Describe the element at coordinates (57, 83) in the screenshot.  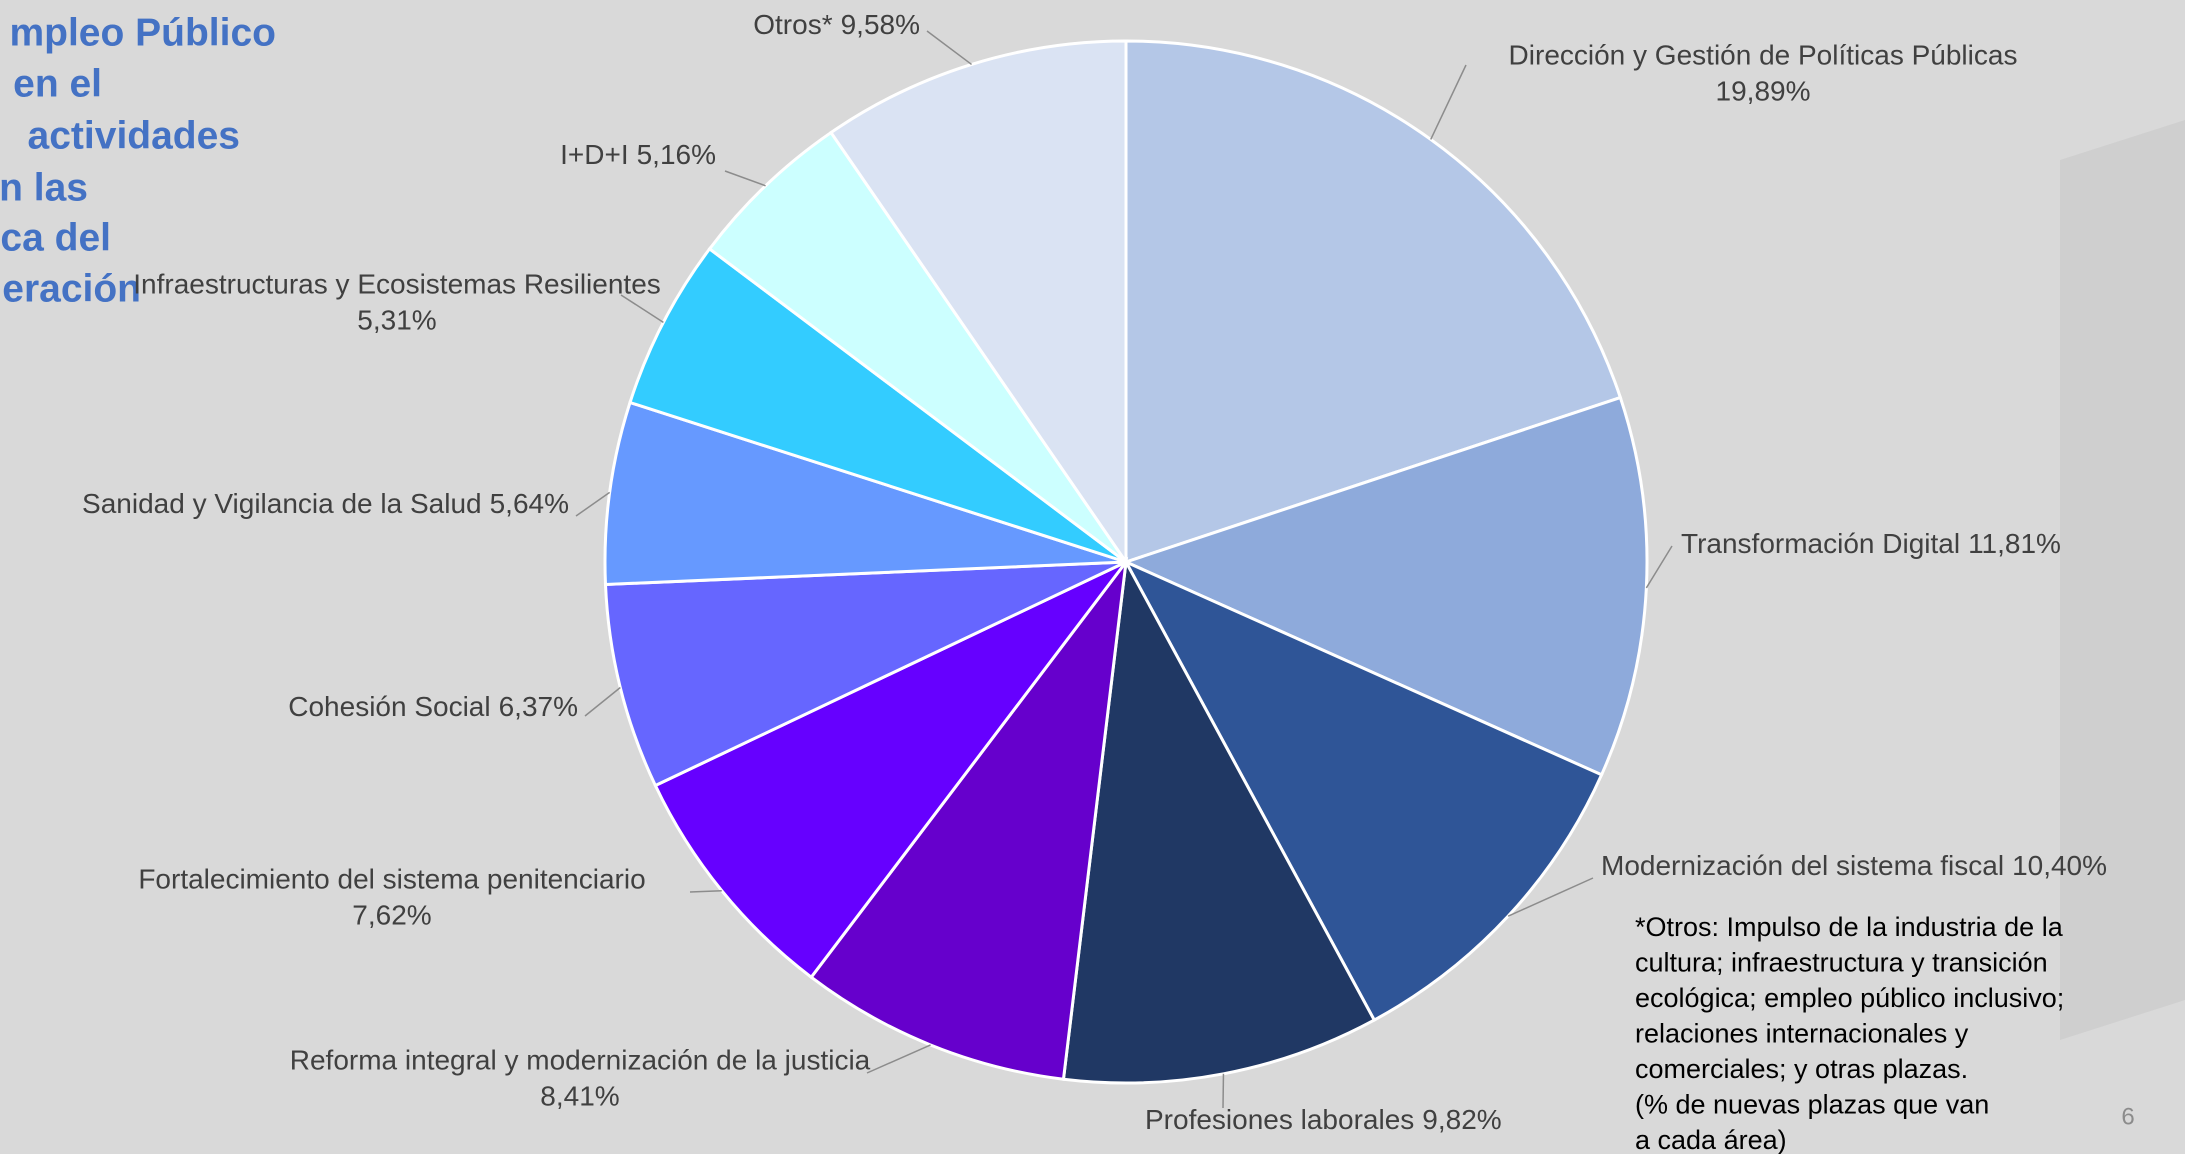
I see `chart-title: en el` at that location.